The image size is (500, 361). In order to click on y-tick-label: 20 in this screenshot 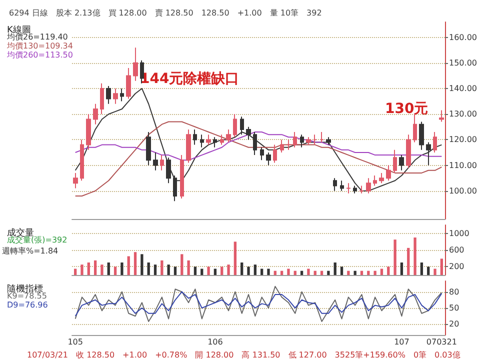, I will do `click(454, 324)`.